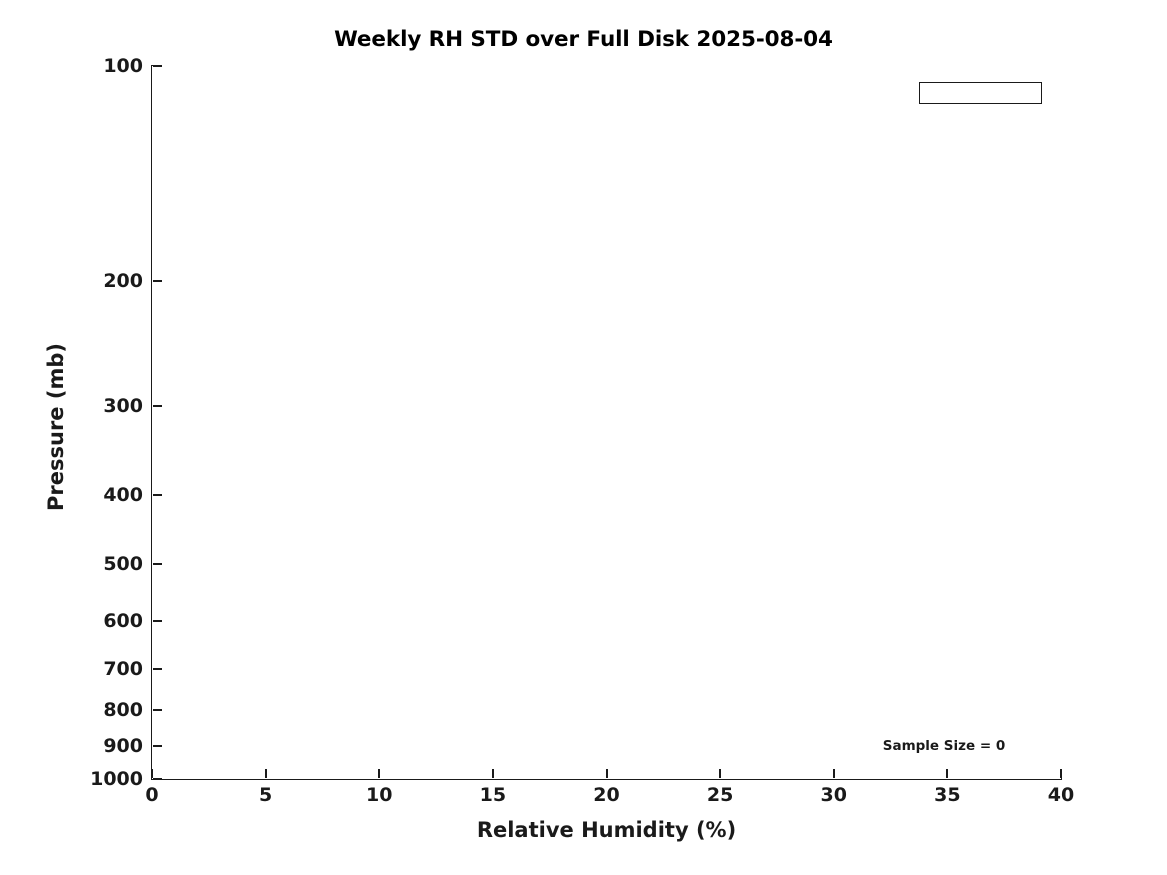  Describe the element at coordinates (123, 406) in the screenshot. I see `y-tick-label: 300` at that location.